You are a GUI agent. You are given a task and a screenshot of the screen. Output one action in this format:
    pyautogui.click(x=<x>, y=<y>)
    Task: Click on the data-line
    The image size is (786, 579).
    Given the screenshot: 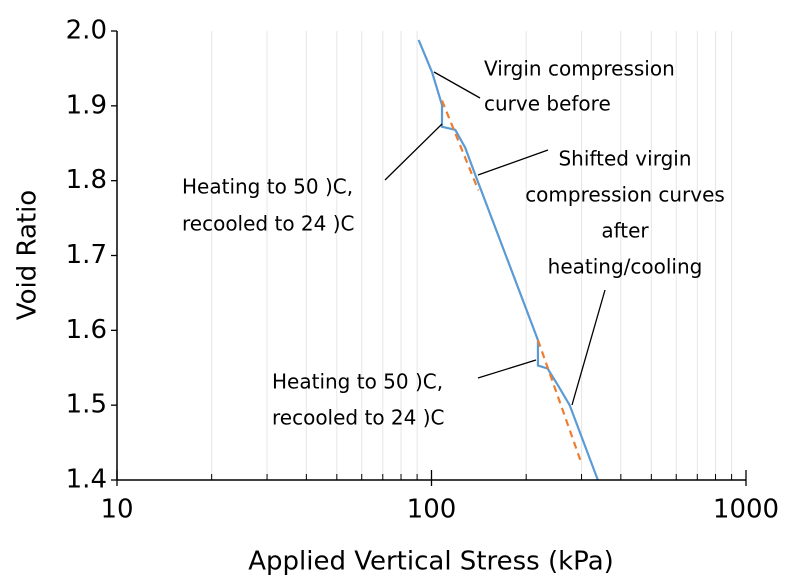 What is the action you would take?
    pyautogui.click(x=511, y=282)
    